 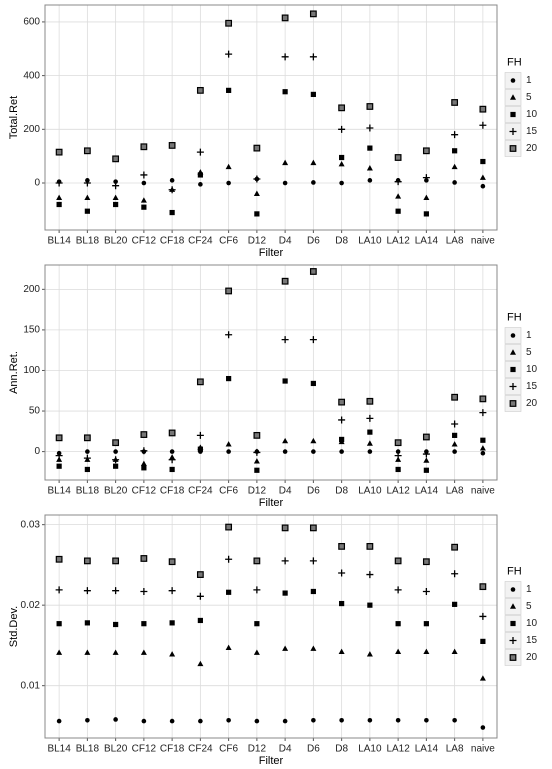 What do you see at coordinates (200, 491) in the screenshot?
I see `x-tick-label: CF24` at bounding box center [200, 491].